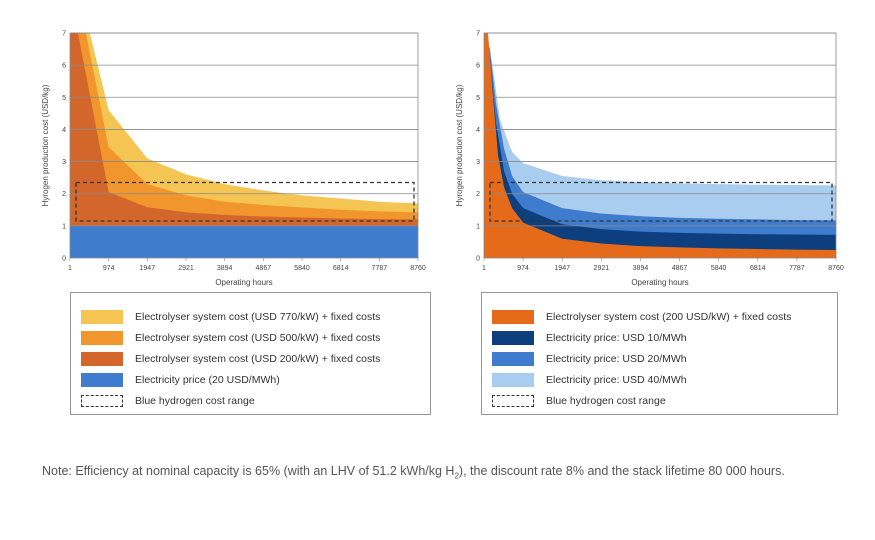 The height and width of the screenshot is (540, 875). What do you see at coordinates (207, 380) in the screenshot?
I see `legend-label: Electricity price (20 USD/MWh)` at bounding box center [207, 380].